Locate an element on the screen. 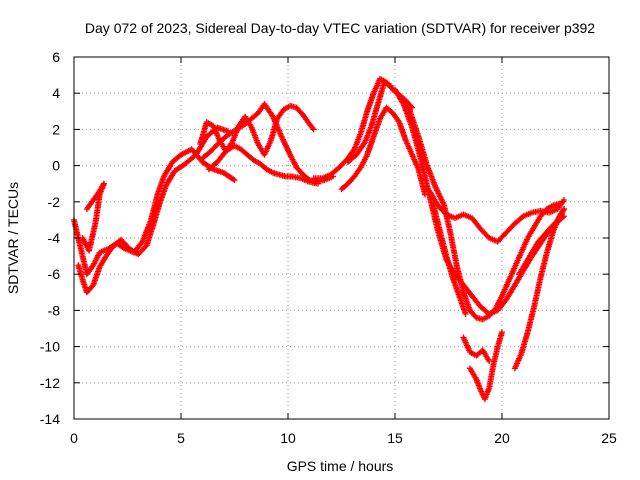 The image size is (640, 480). y-axis-label: SDTVAR / TECUs is located at coordinates (13, 238).